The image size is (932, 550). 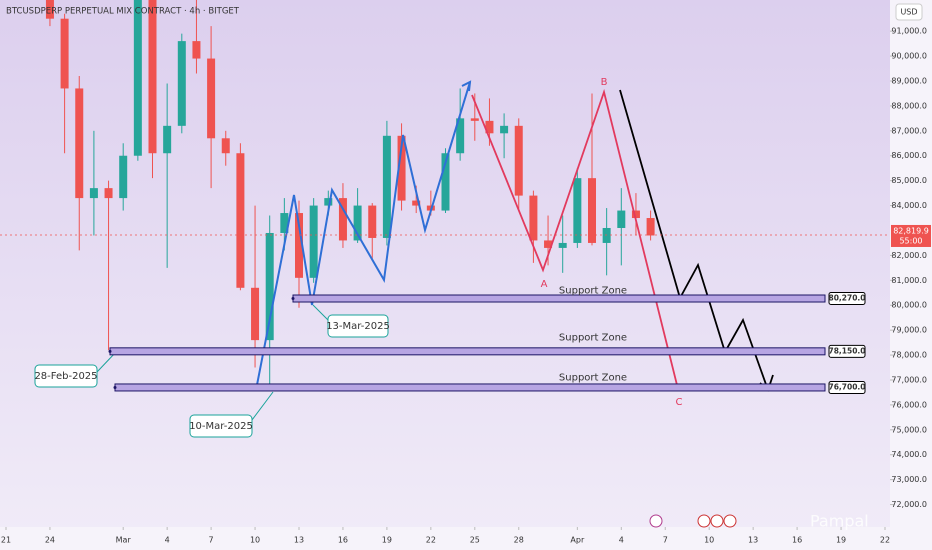 I want to click on y-tick-label: 79,000.0, so click(x=909, y=330).